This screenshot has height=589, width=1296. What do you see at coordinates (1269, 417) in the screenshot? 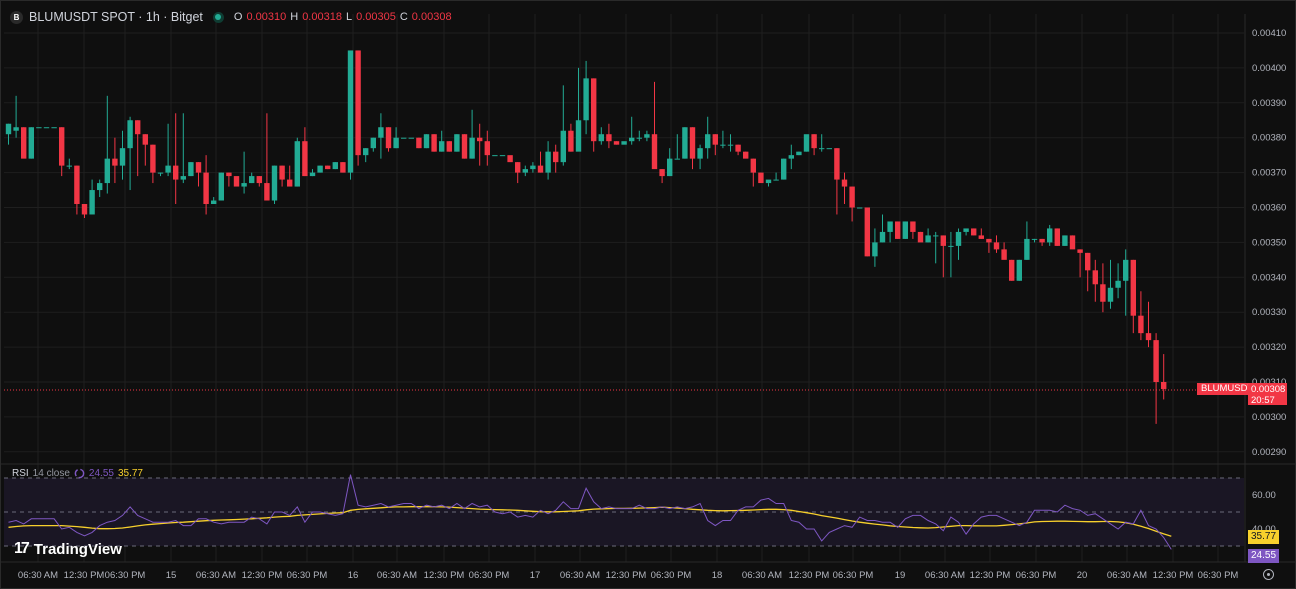
I see `price-axis-label: 0.00300` at bounding box center [1269, 417].